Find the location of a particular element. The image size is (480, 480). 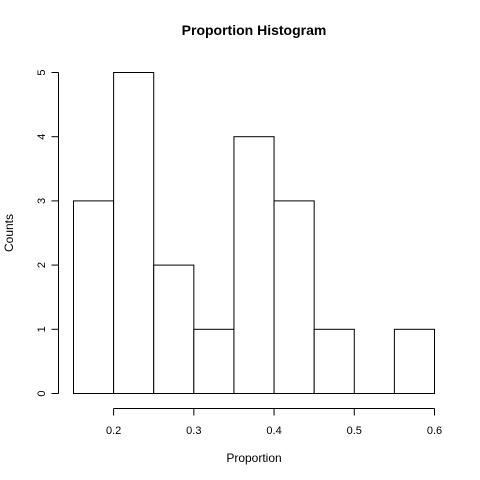

x-tick-label-3: 0.5 is located at coordinates (354, 431).